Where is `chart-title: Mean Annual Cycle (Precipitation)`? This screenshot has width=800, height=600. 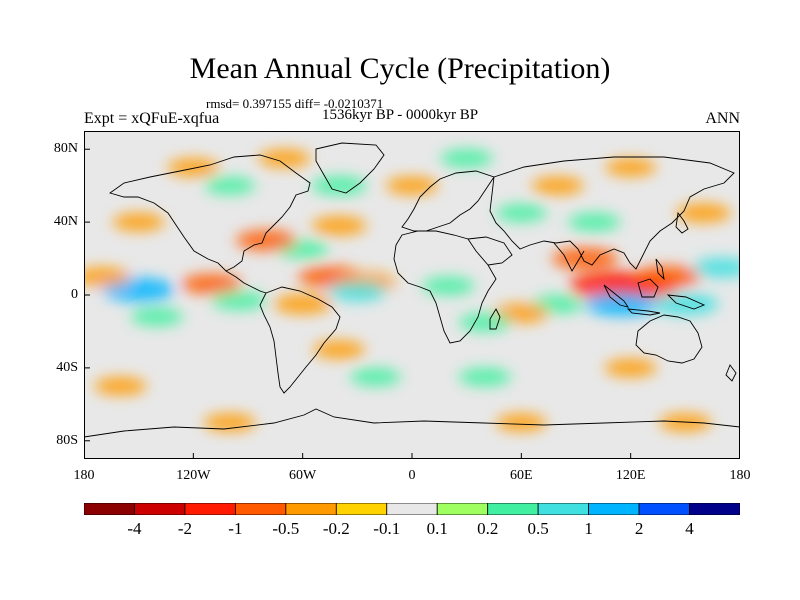
chart-title: Mean Annual Cycle (Precipitation) is located at coordinates (400, 68).